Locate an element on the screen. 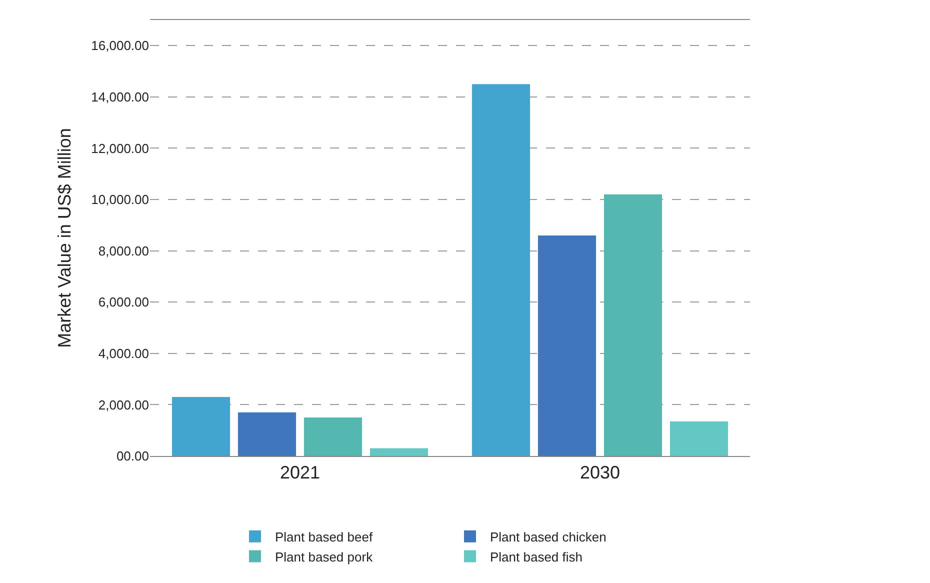 The image size is (930, 583). y-tick-label: 10,000.00 is located at coordinates (120, 200).